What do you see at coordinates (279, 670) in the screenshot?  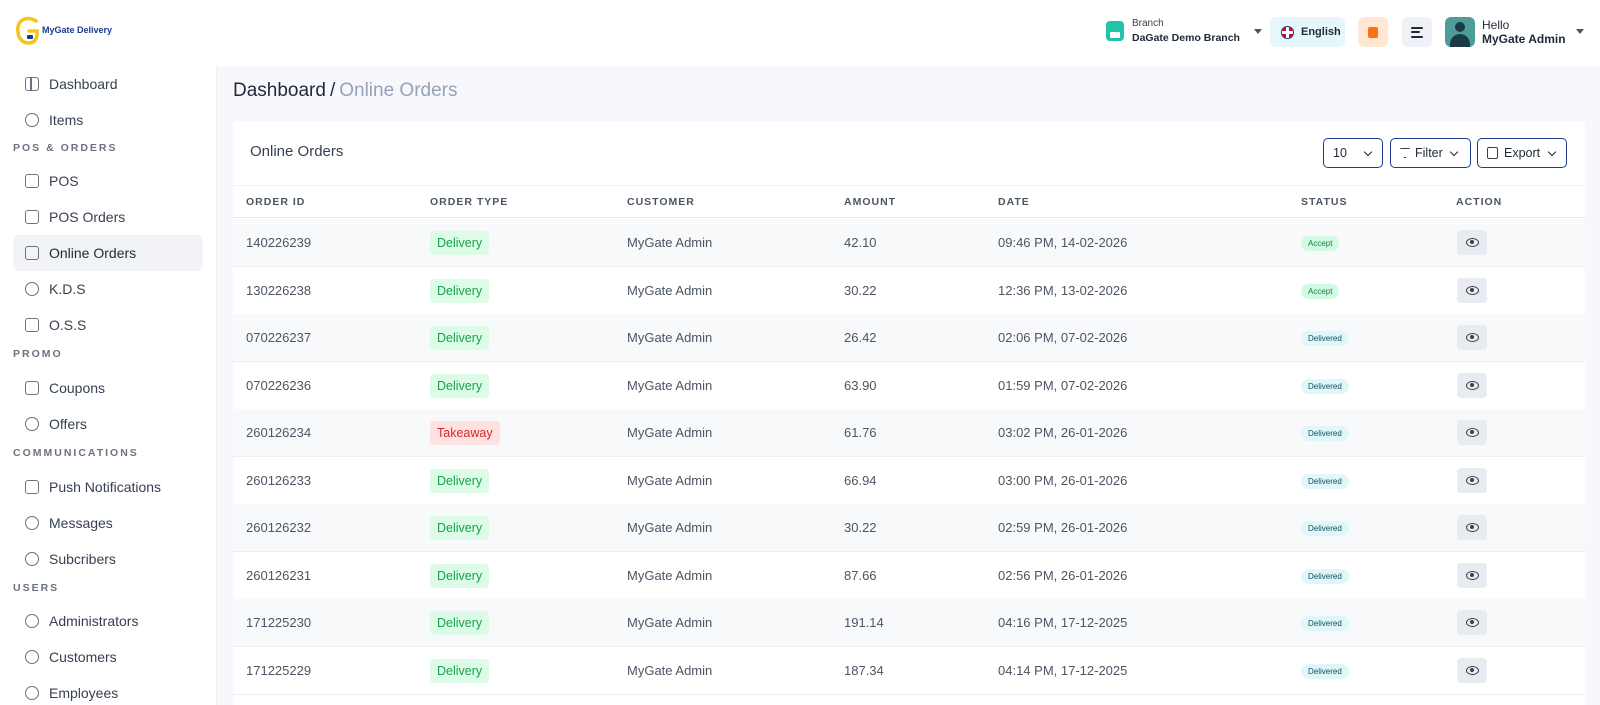 I see `order-id: 171225229` at bounding box center [279, 670].